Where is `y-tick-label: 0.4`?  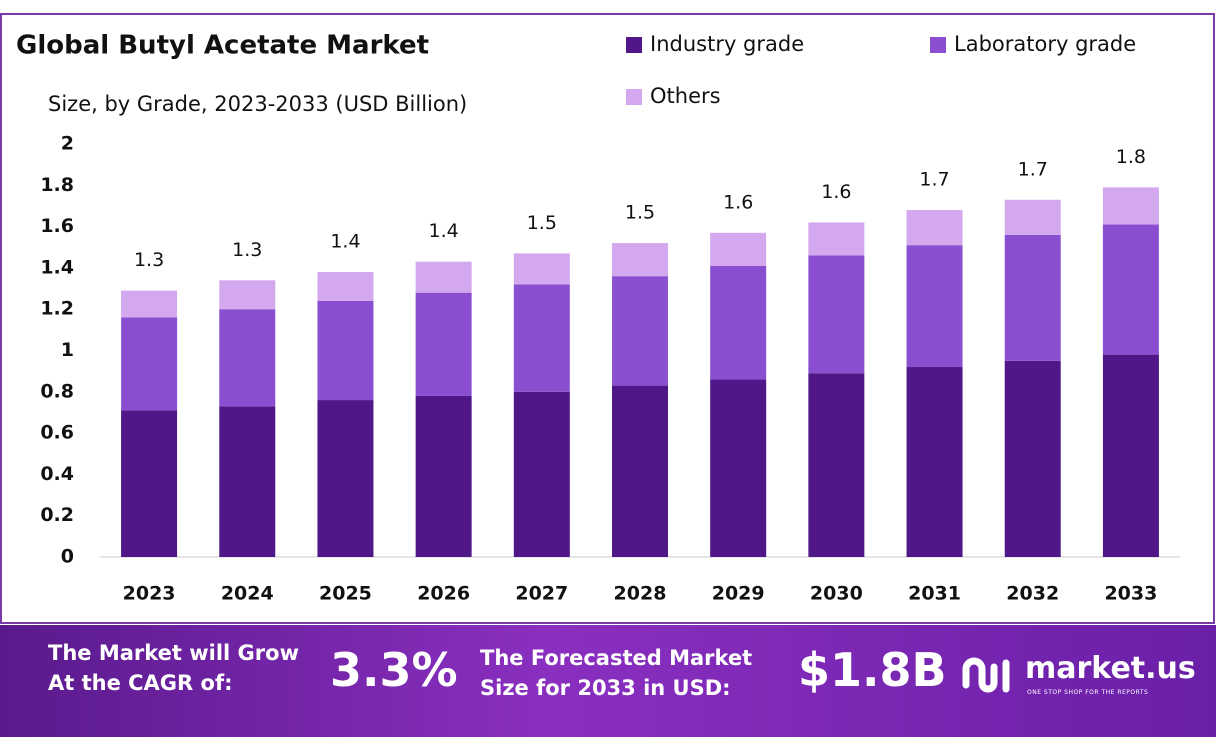
y-tick-label: 0.4 is located at coordinates (57, 474).